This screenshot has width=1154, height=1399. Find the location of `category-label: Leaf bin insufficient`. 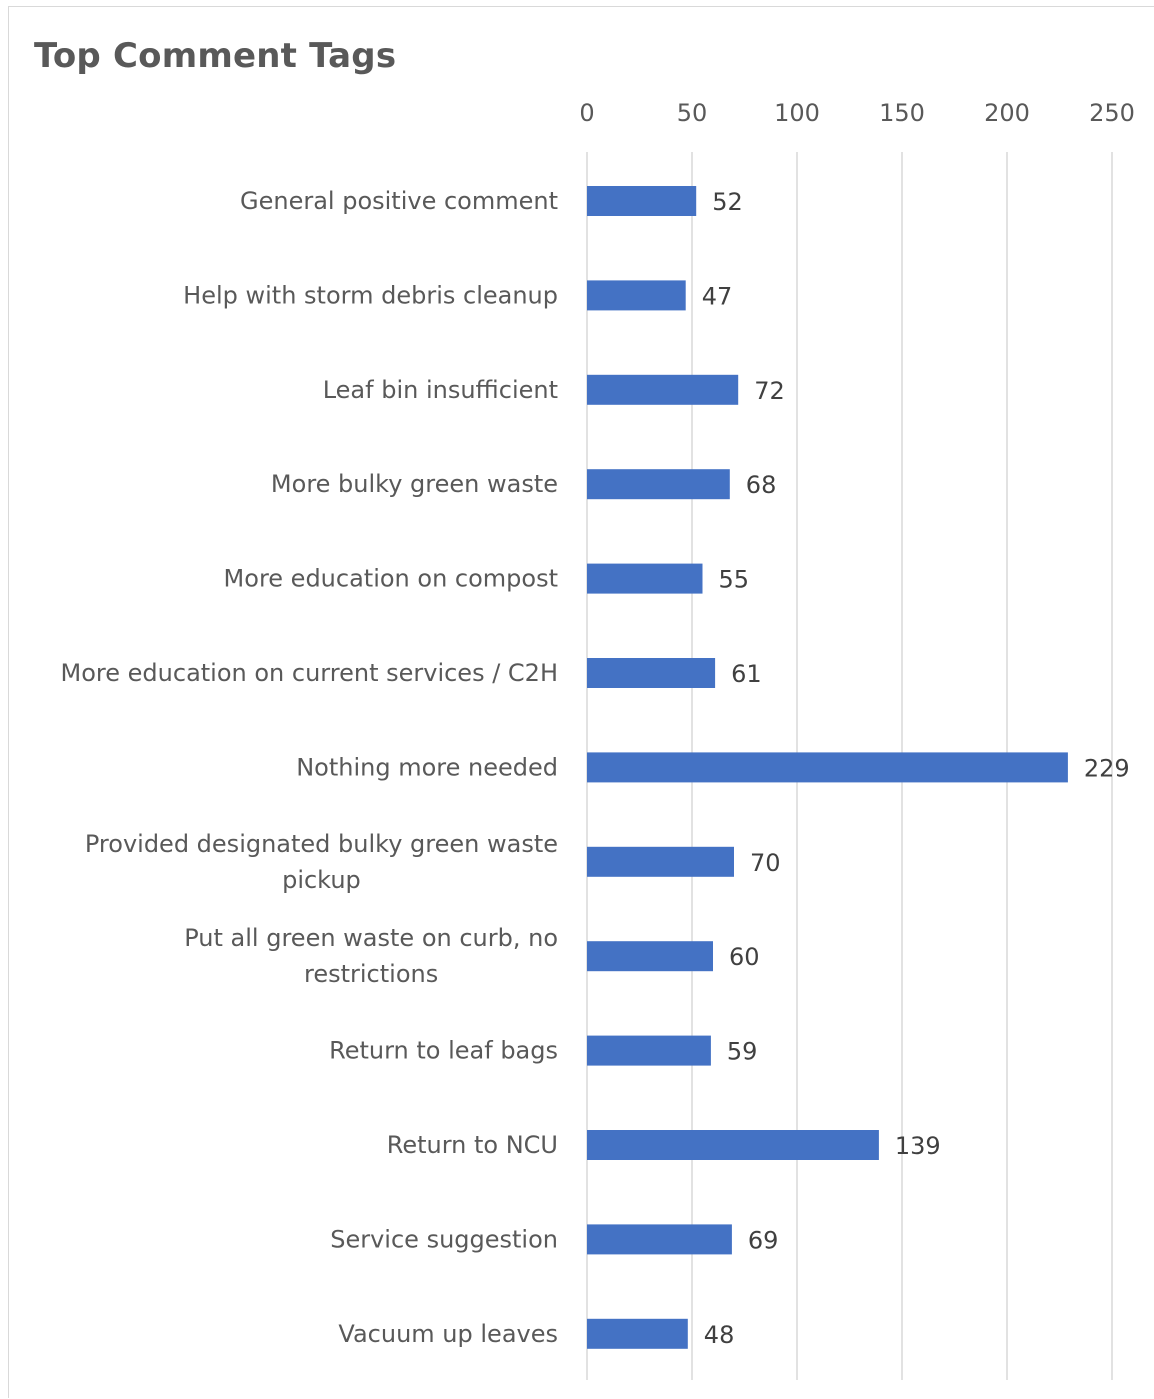

category-label: Leaf bin insufficient is located at coordinates (440, 390).